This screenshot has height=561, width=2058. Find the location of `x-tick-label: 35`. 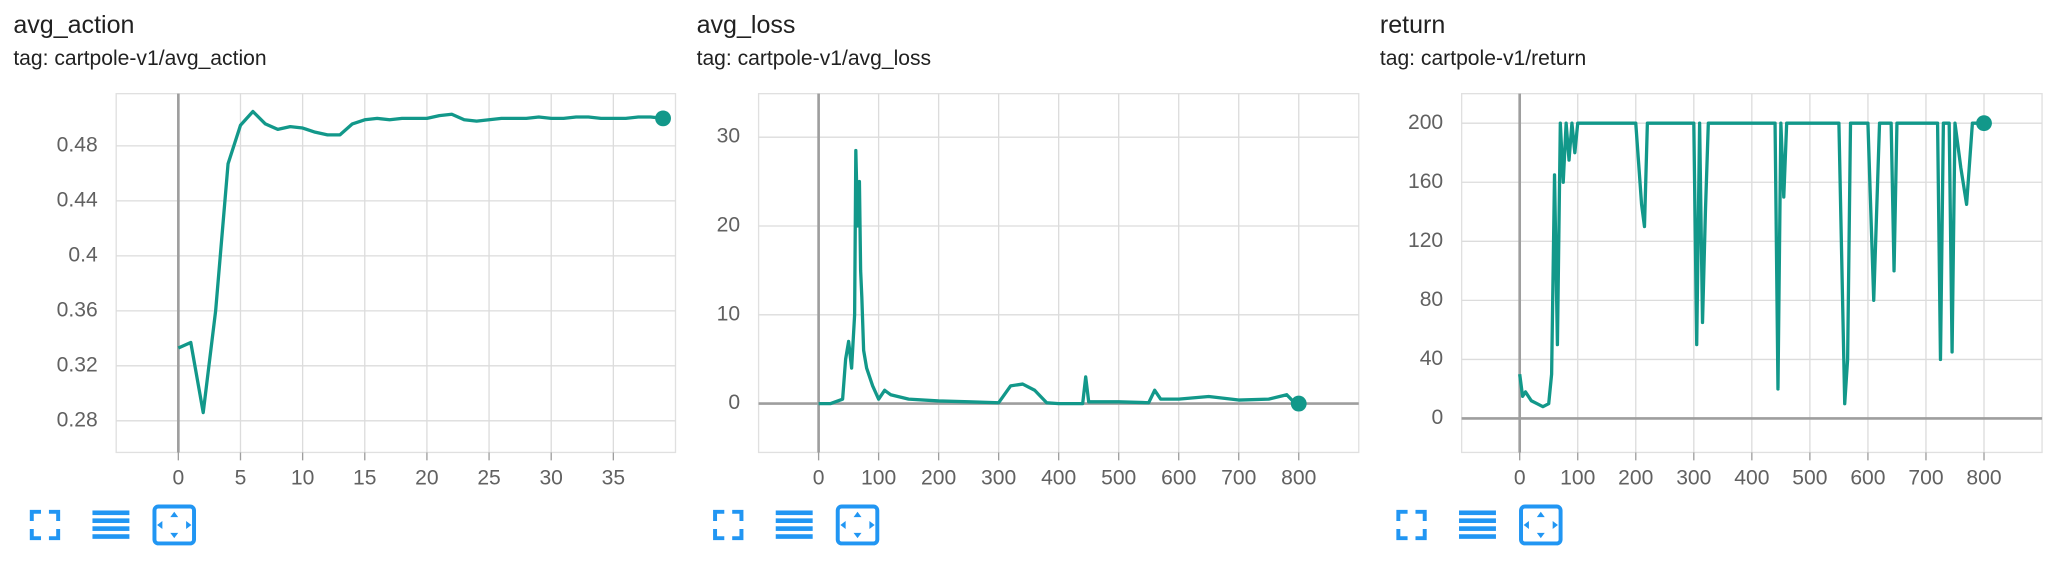

x-tick-label: 35 is located at coordinates (613, 477).